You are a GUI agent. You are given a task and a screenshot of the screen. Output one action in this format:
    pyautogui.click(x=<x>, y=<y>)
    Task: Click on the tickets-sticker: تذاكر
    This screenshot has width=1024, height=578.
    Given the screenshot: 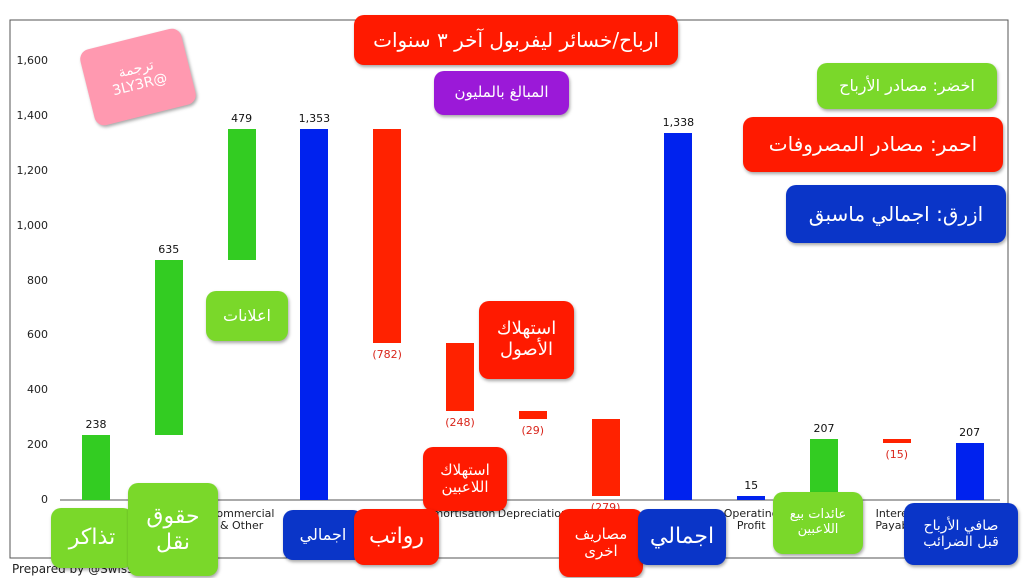 What is the action you would take?
    pyautogui.click(x=92, y=538)
    